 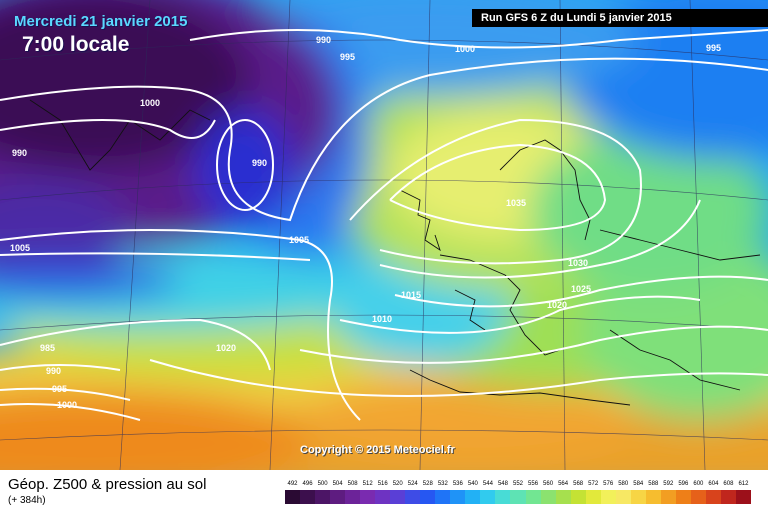 I want to click on legend-label: 564, so click(x=563, y=484).